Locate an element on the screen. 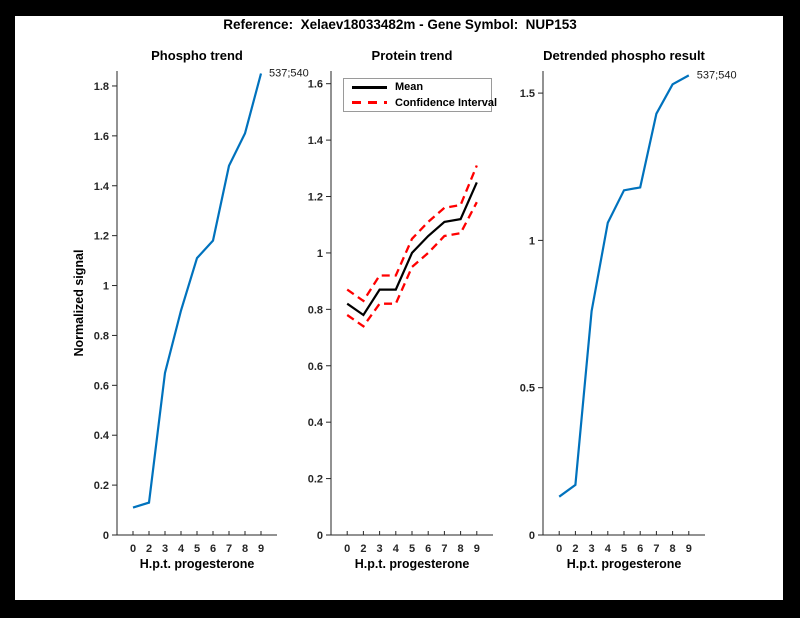 This screenshot has width=800, height=618. subplot-title-protein-trend: Protein trend is located at coordinates (412, 55).